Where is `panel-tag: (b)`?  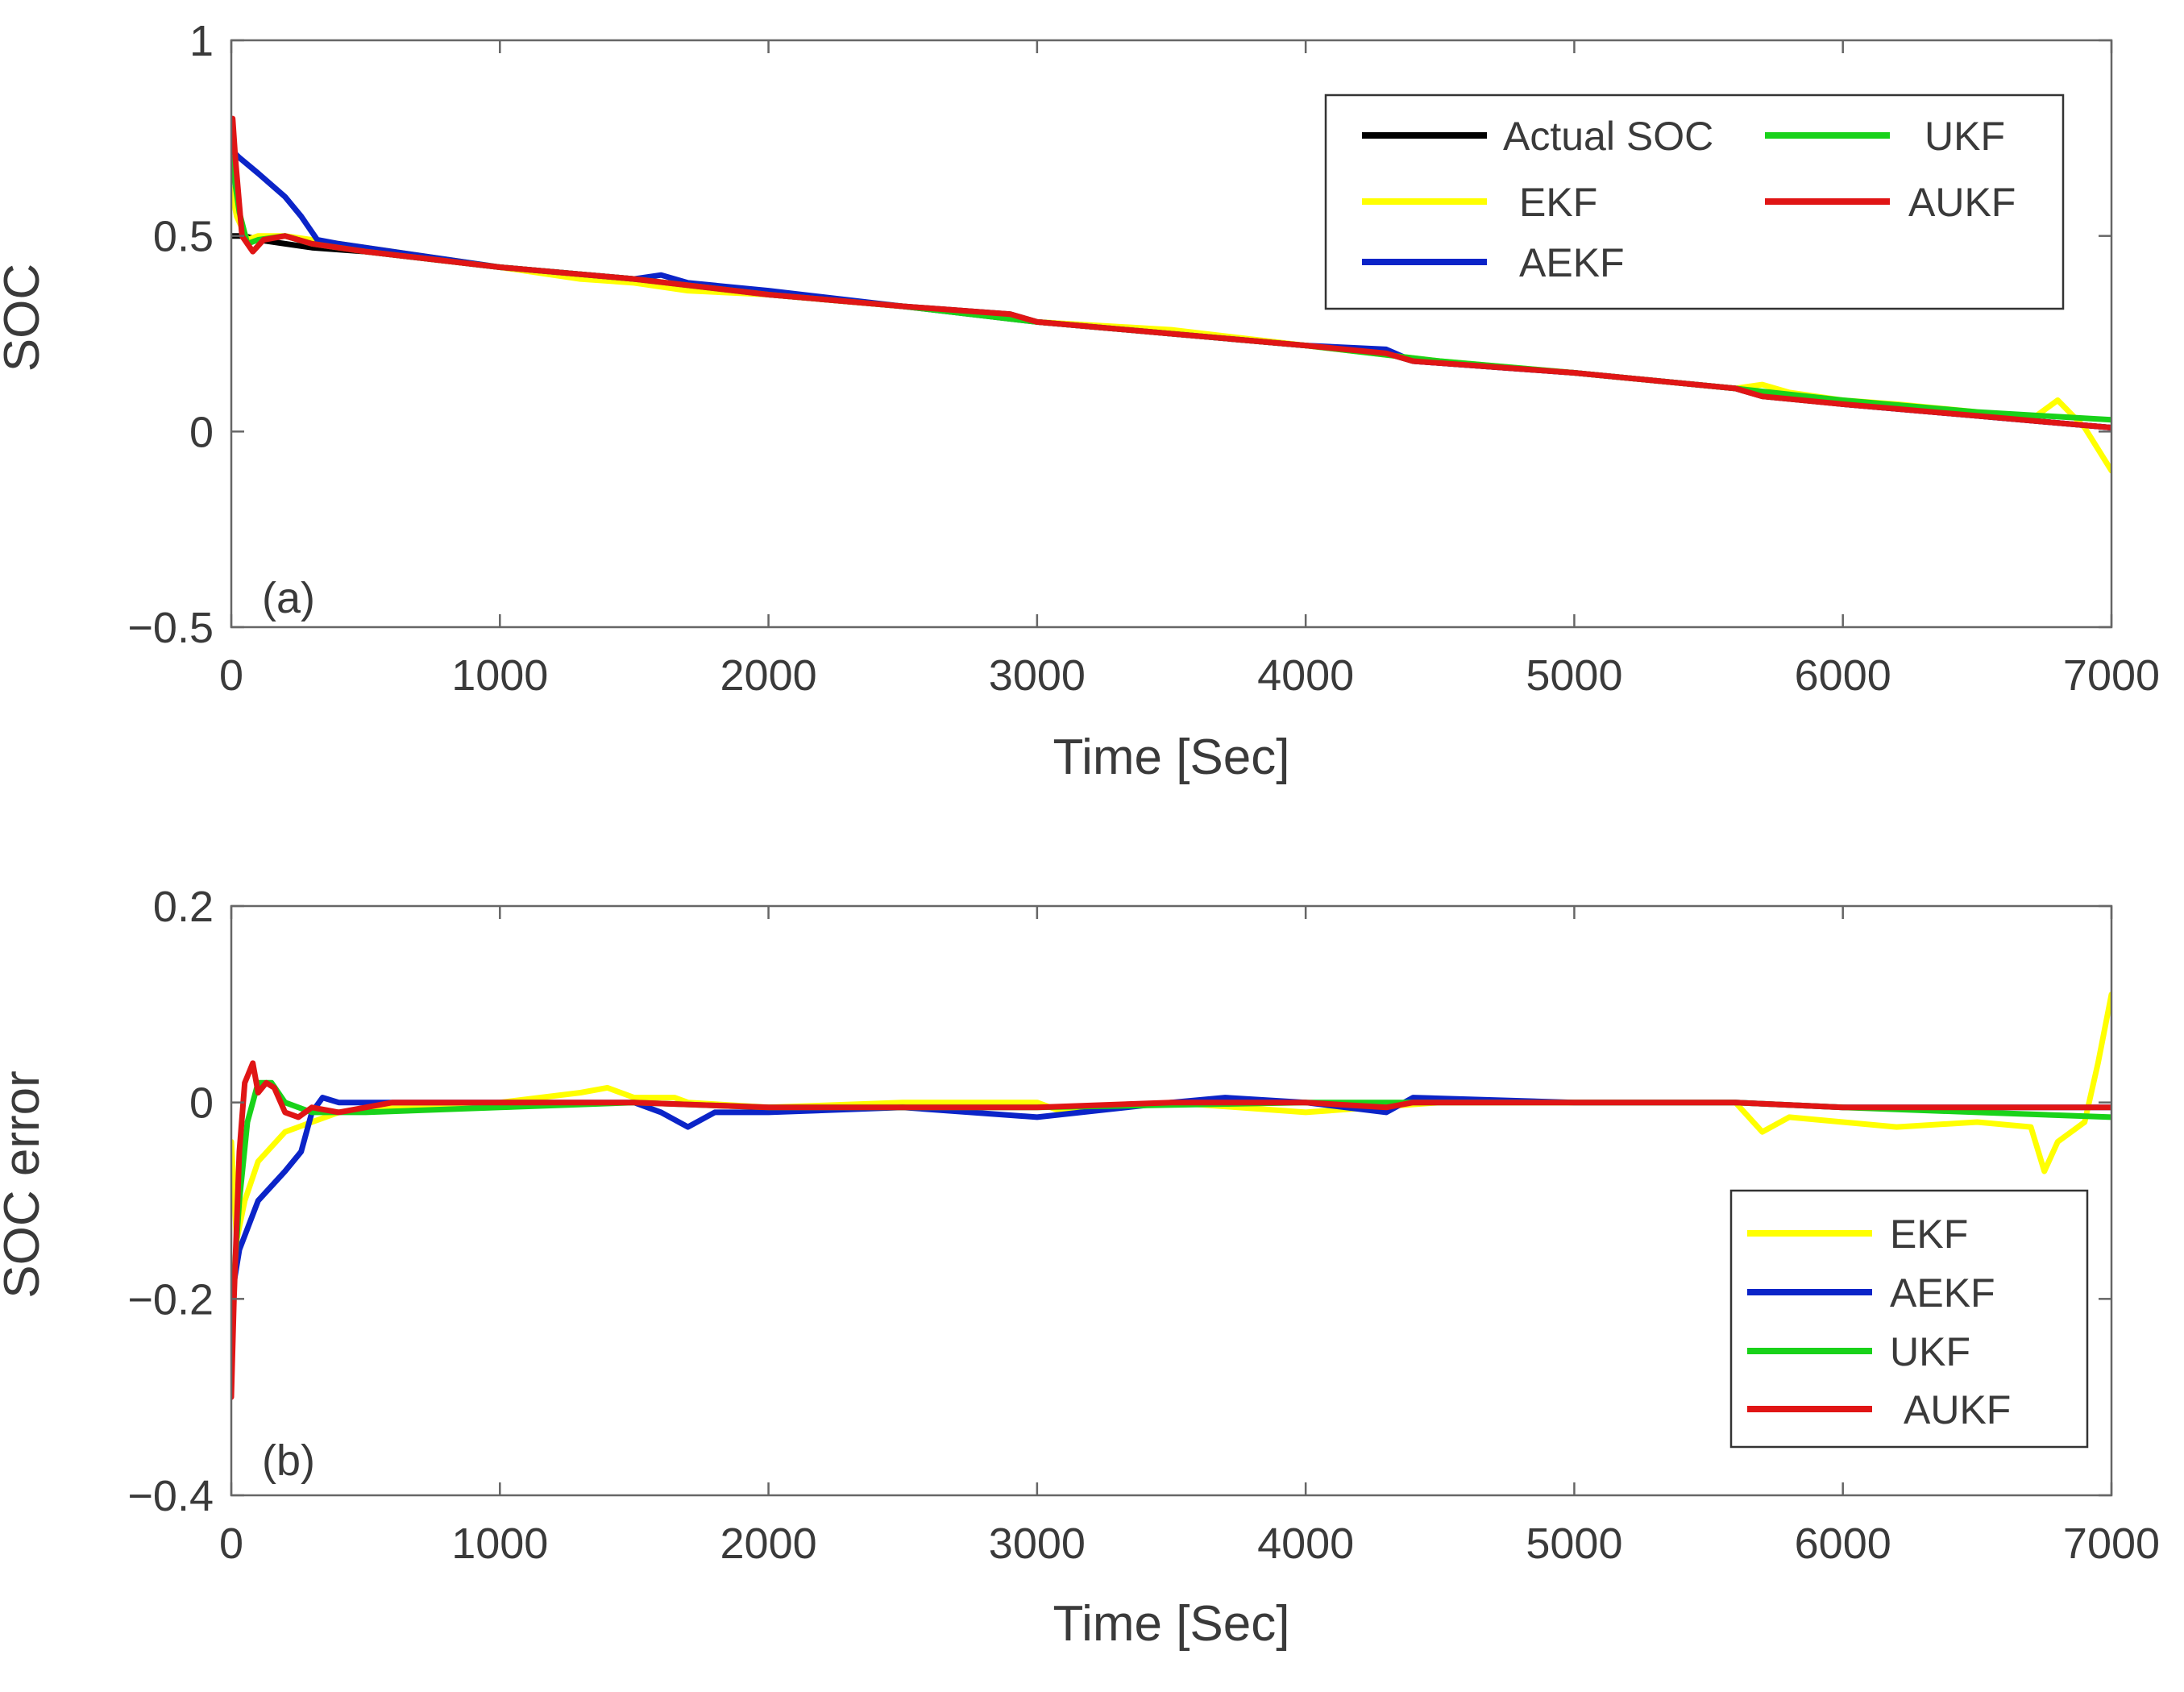
panel-tag: (b) is located at coordinates (288, 1461).